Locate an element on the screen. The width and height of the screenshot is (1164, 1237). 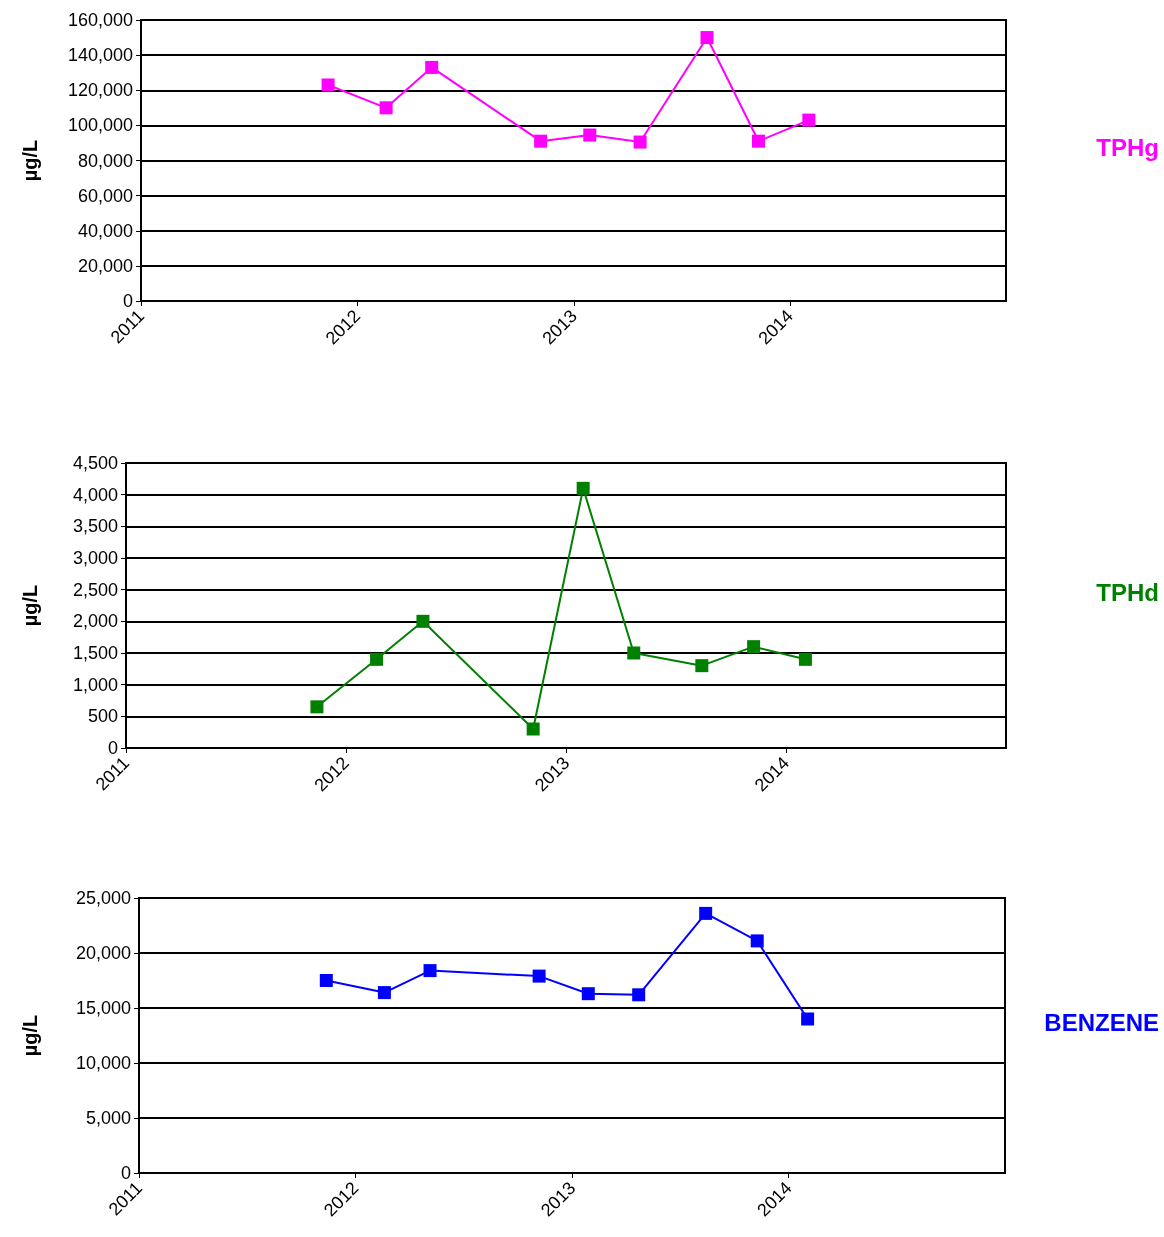
y-tick-label: 500 is located at coordinates (102, 716).